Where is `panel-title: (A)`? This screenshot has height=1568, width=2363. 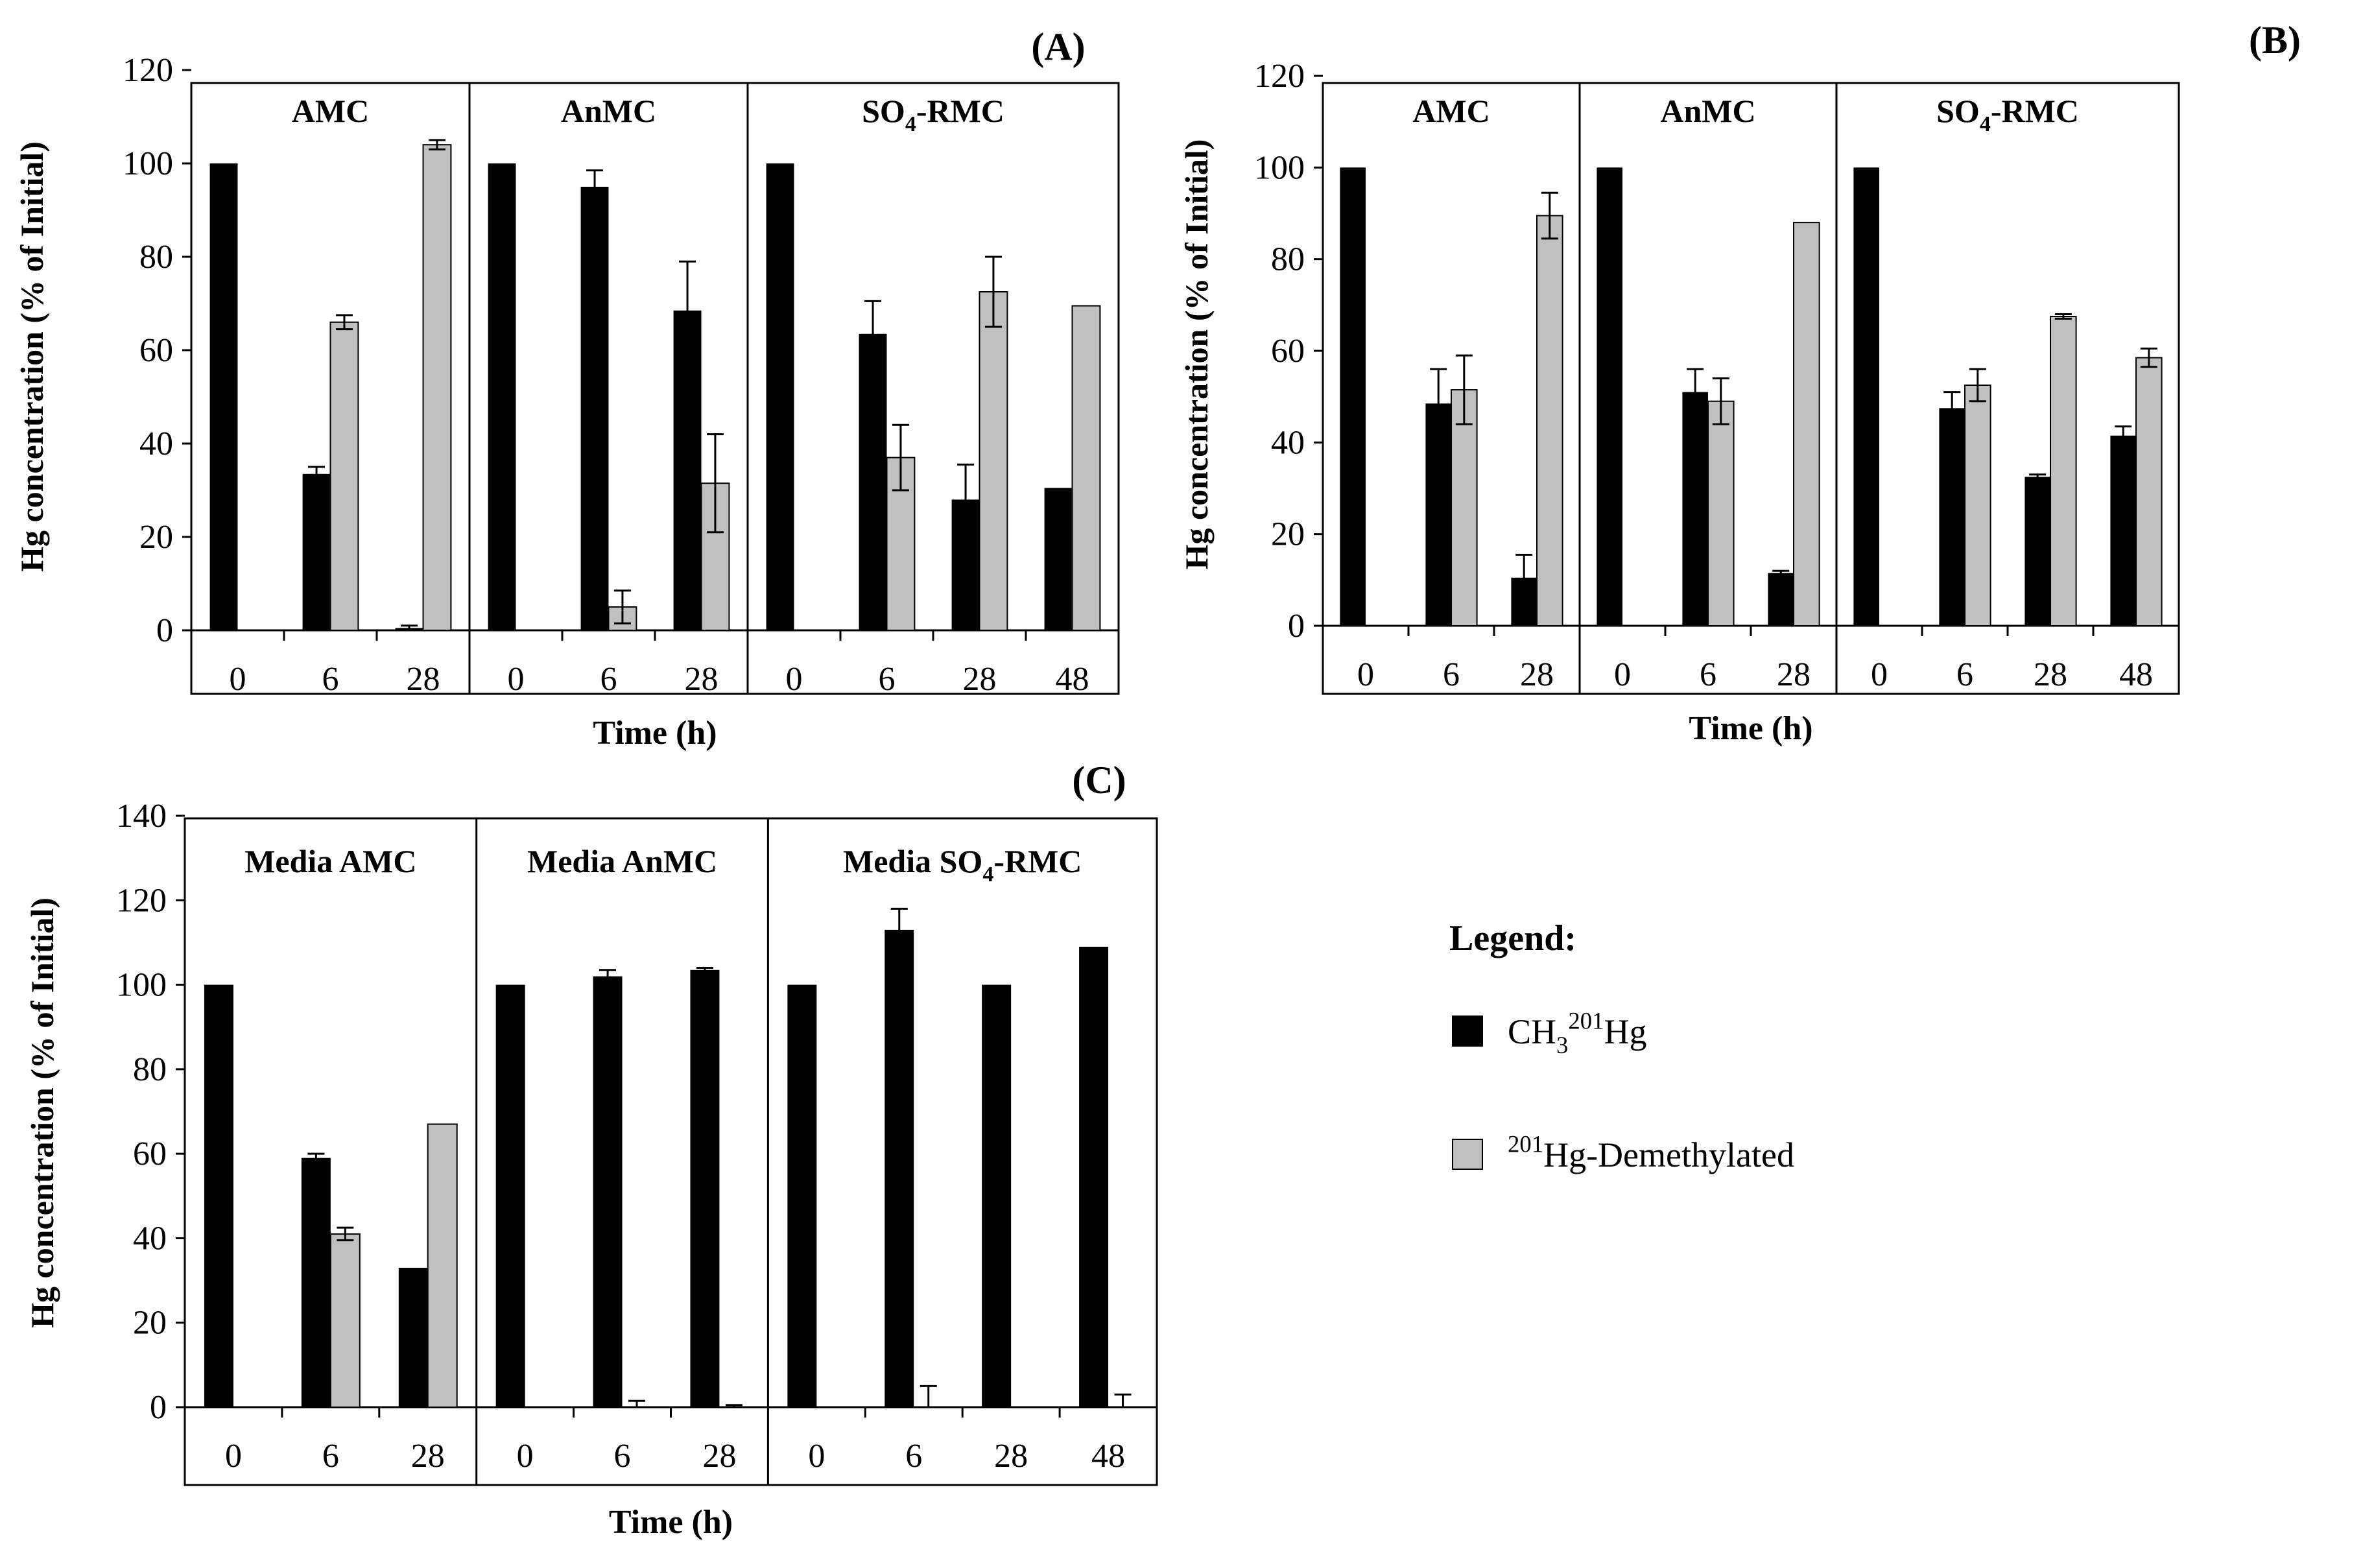
panel-title: (A) is located at coordinates (1058, 46).